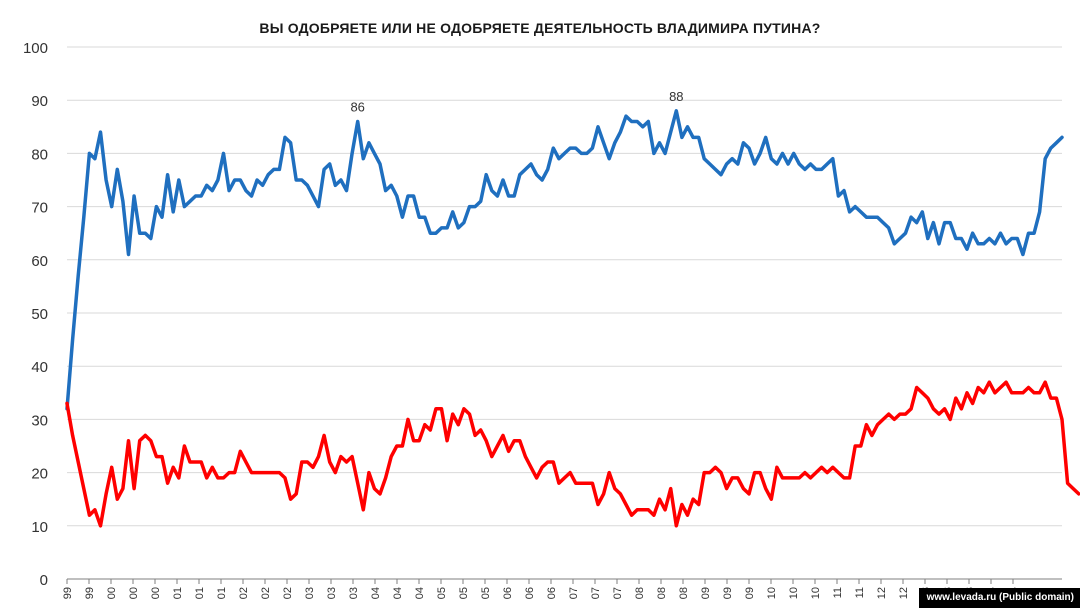 Image resolution: width=1080 pixels, height=608 pixels. I want to click on y-tick-label: 40, so click(39, 367).